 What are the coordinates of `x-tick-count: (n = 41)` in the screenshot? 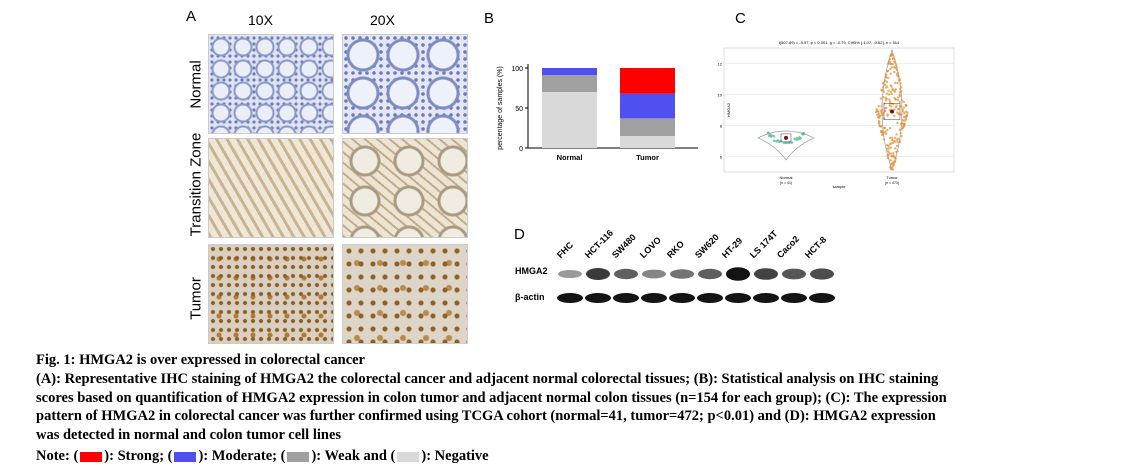 It's located at (786, 183).